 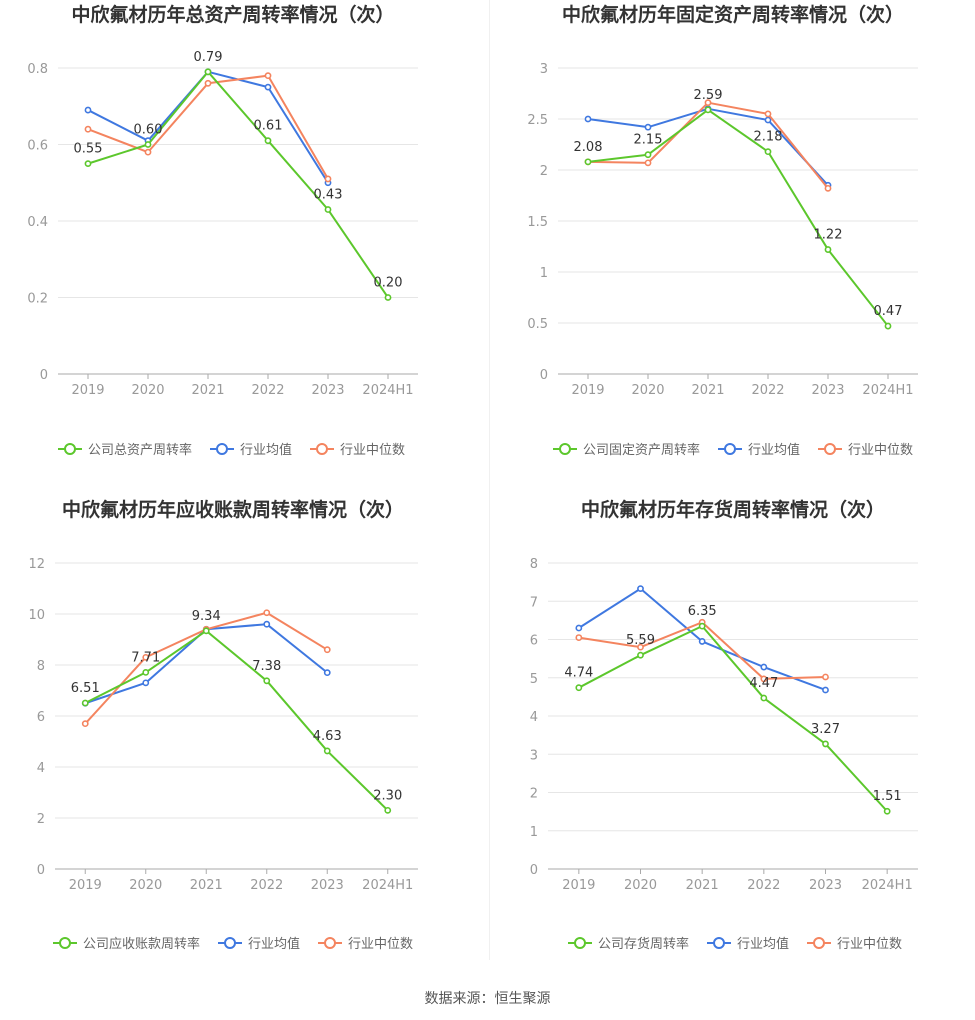 What do you see at coordinates (206, 616) in the screenshot?
I see `data-label: 9.34` at bounding box center [206, 616].